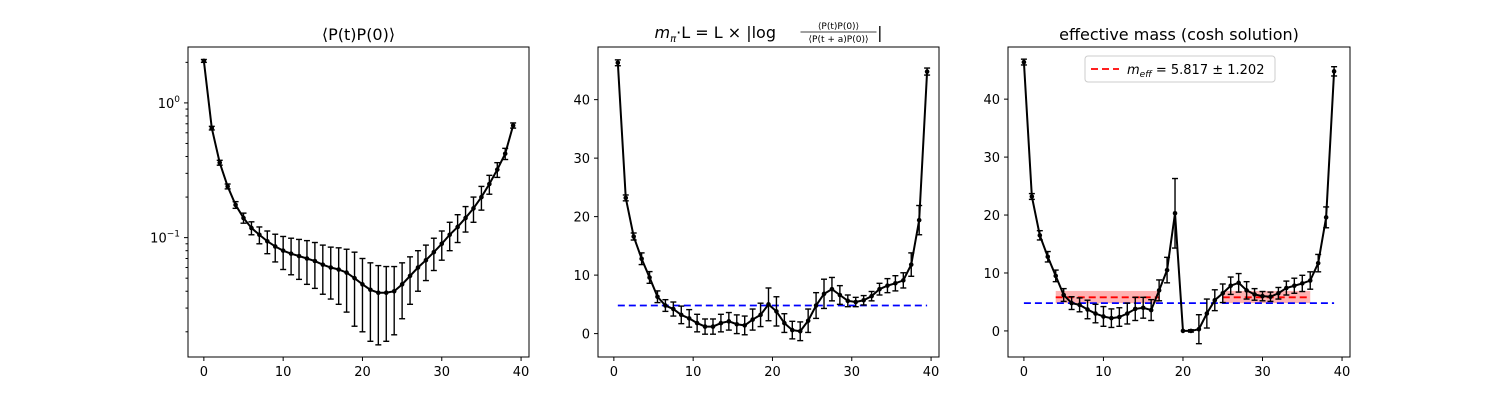  What do you see at coordinates (165, 238) in the screenshot?
I see `y-tick-label: 10⁻¹` at bounding box center [165, 238].